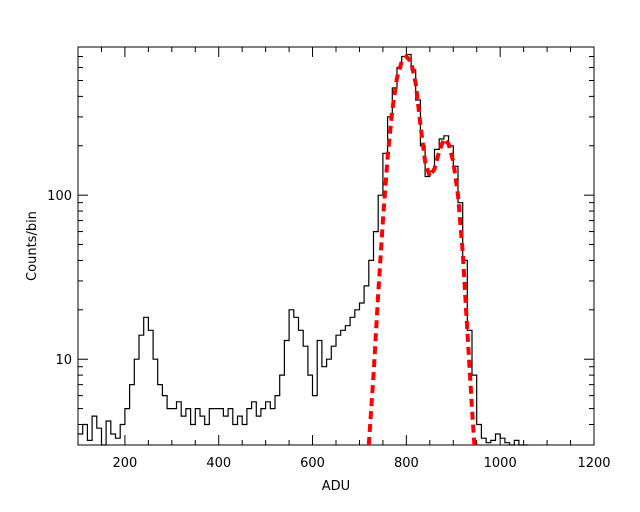 This screenshot has height=512, width=640. I want to click on y-axis-label: Counts/bin, so click(32, 246).